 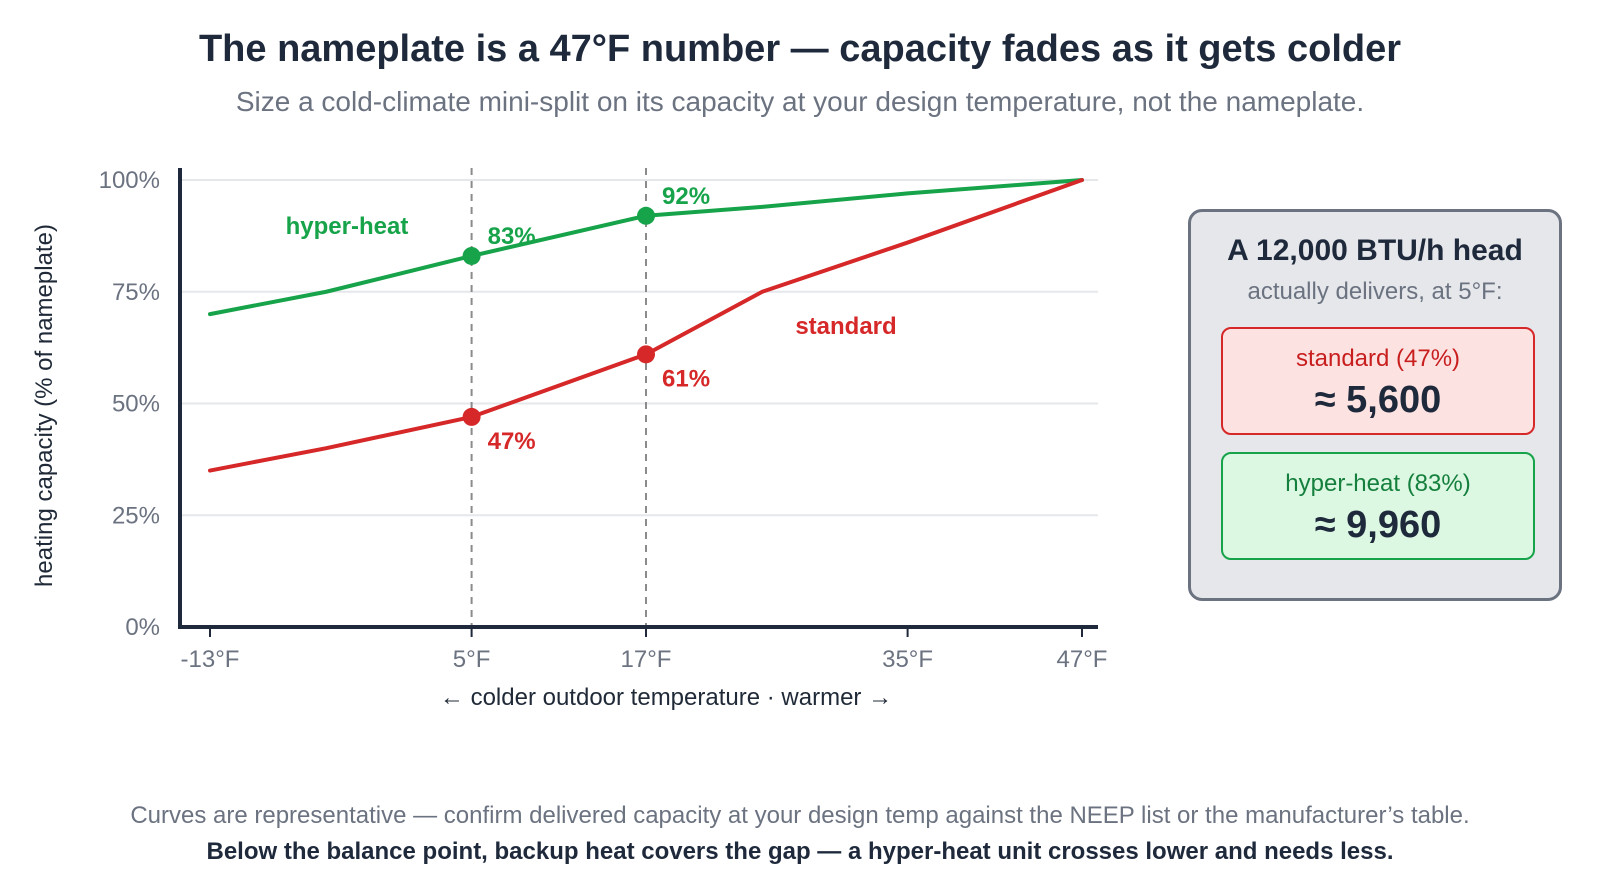 What do you see at coordinates (136, 292) in the screenshot?
I see `y-tick-label: 75%` at bounding box center [136, 292].